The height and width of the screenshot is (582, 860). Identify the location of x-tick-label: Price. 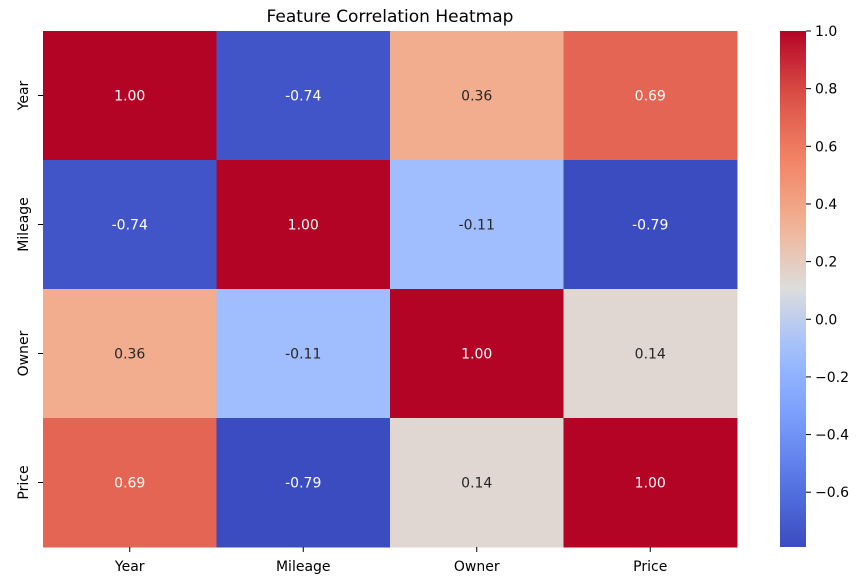
(650, 567).